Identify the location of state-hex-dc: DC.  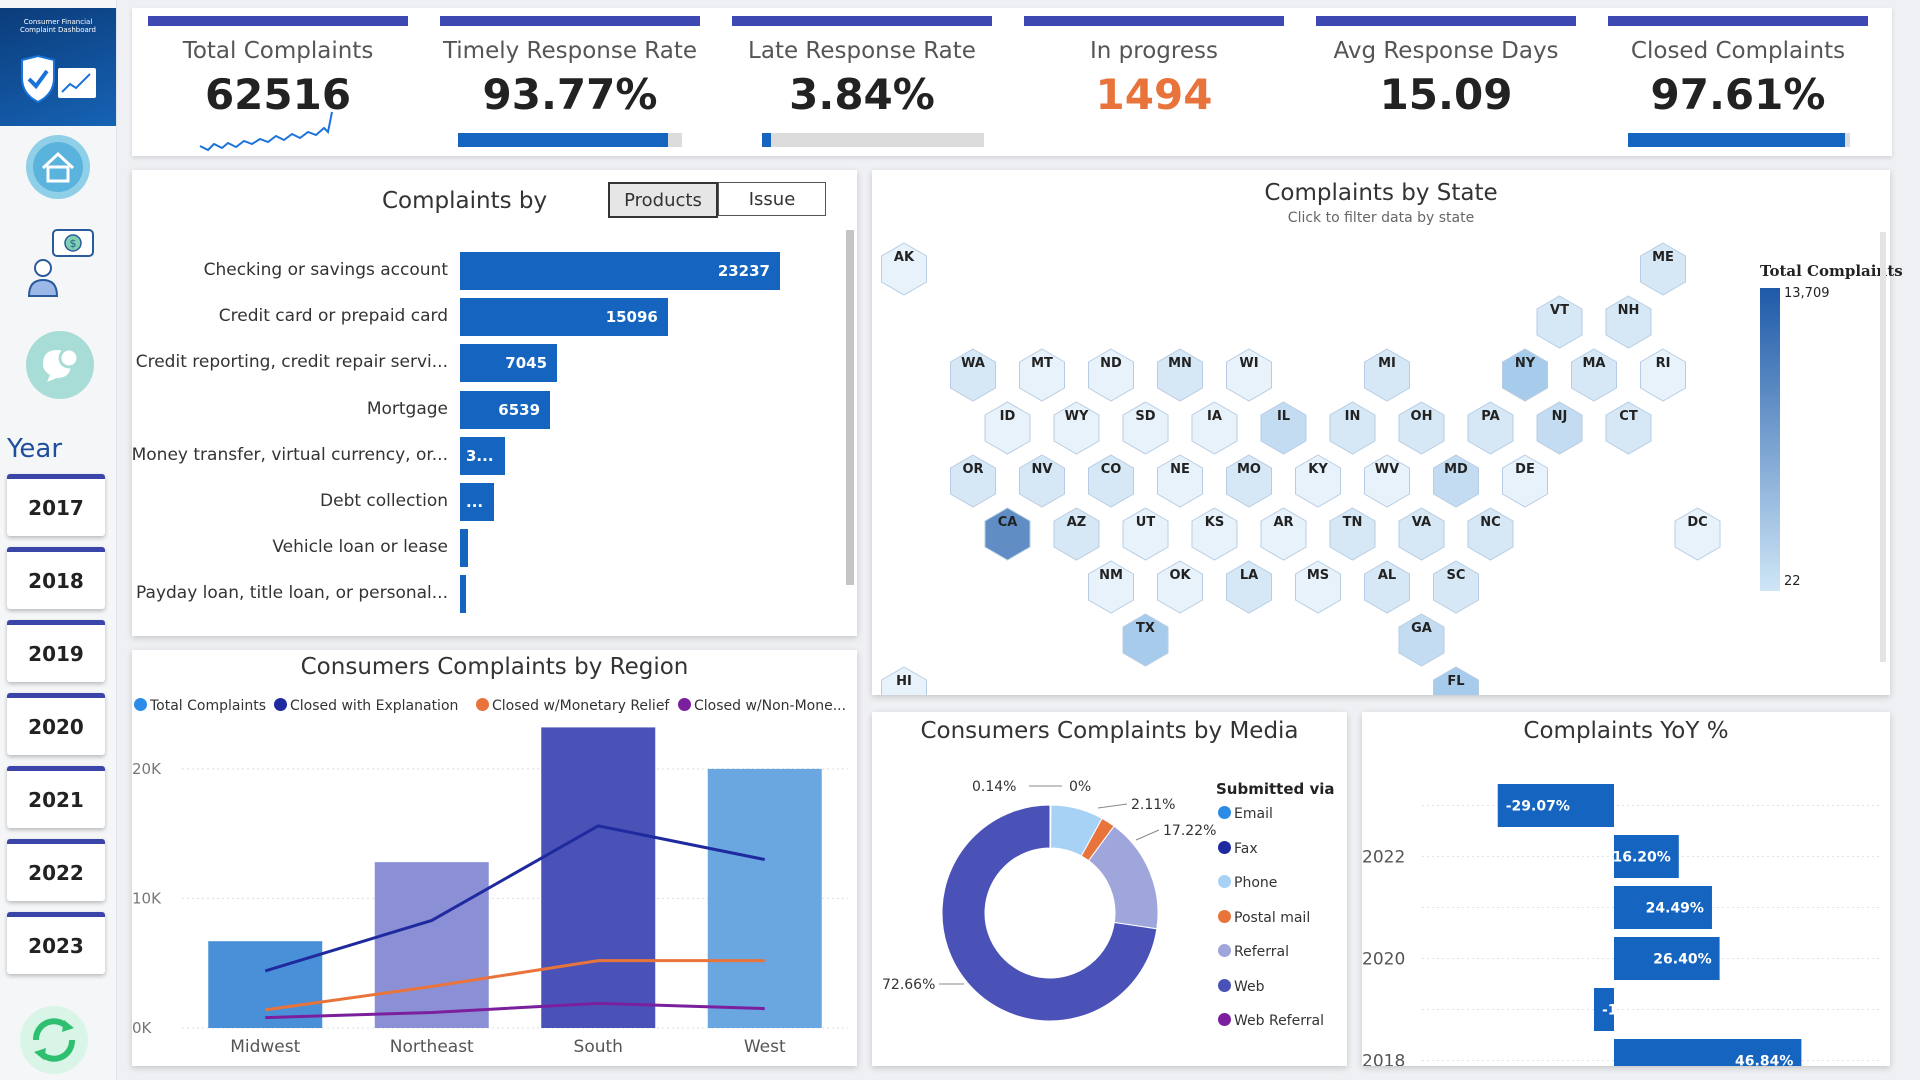
(1697, 534).